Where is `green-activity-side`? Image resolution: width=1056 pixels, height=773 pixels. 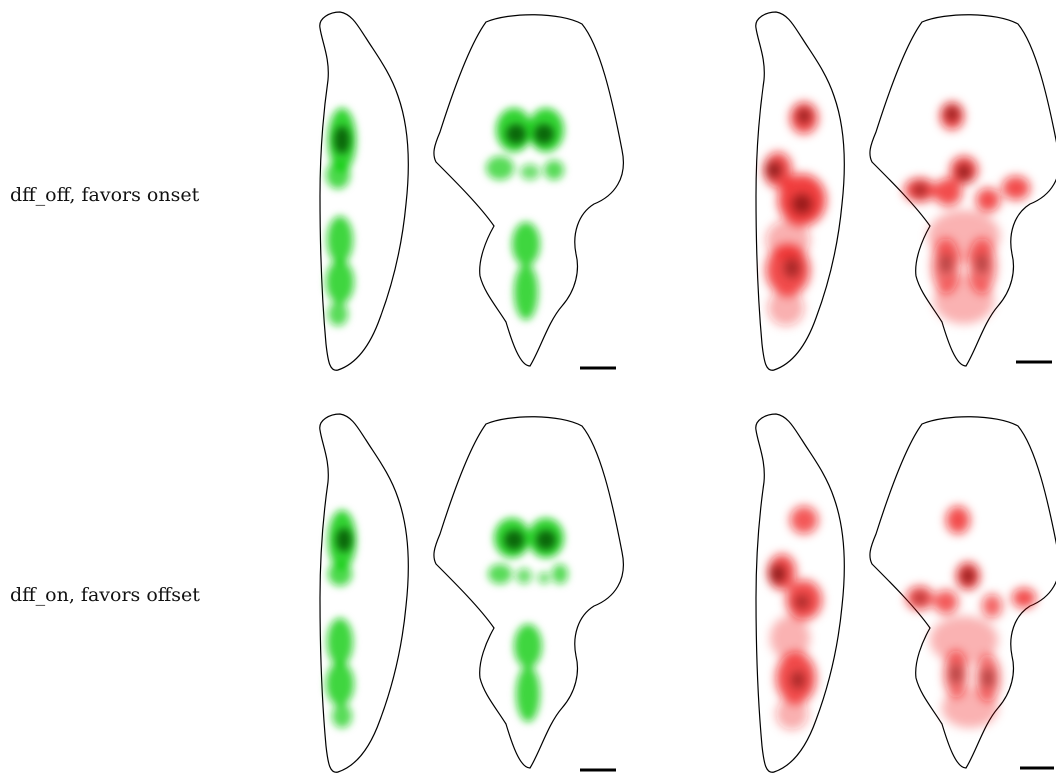
green-activity-side is located at coordinates (341, 619).